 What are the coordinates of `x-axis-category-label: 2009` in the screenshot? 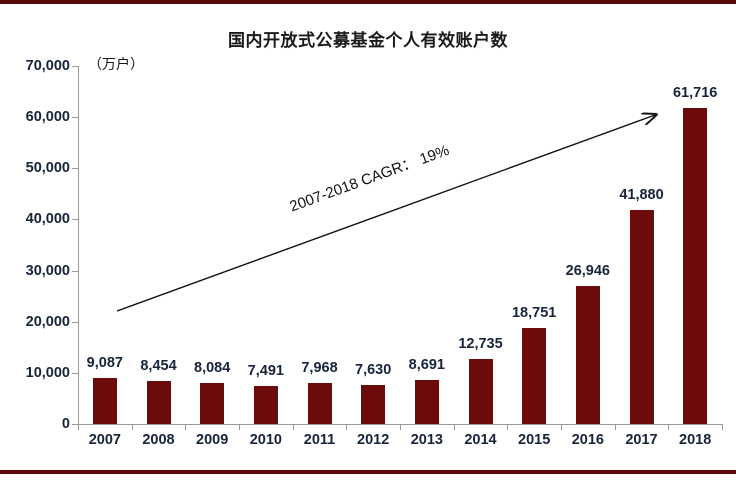 It's located at (212, 440).